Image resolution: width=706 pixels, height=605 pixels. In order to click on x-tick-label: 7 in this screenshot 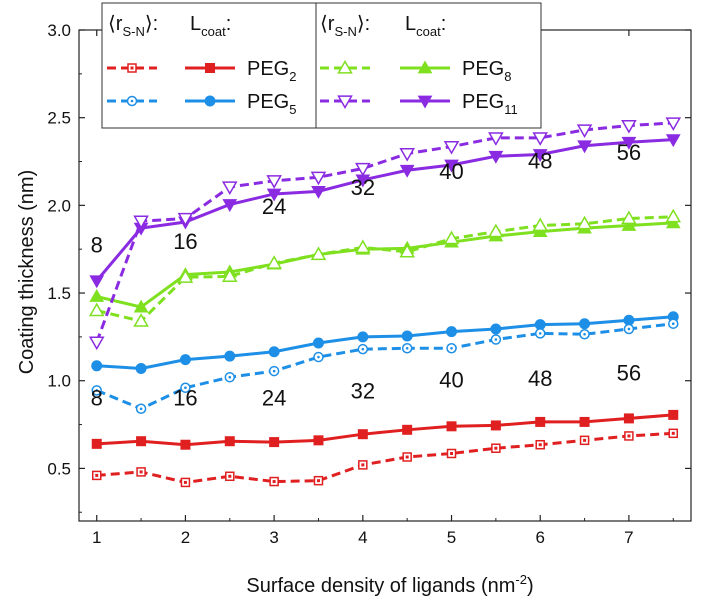, I will do `click(628, 537)`.